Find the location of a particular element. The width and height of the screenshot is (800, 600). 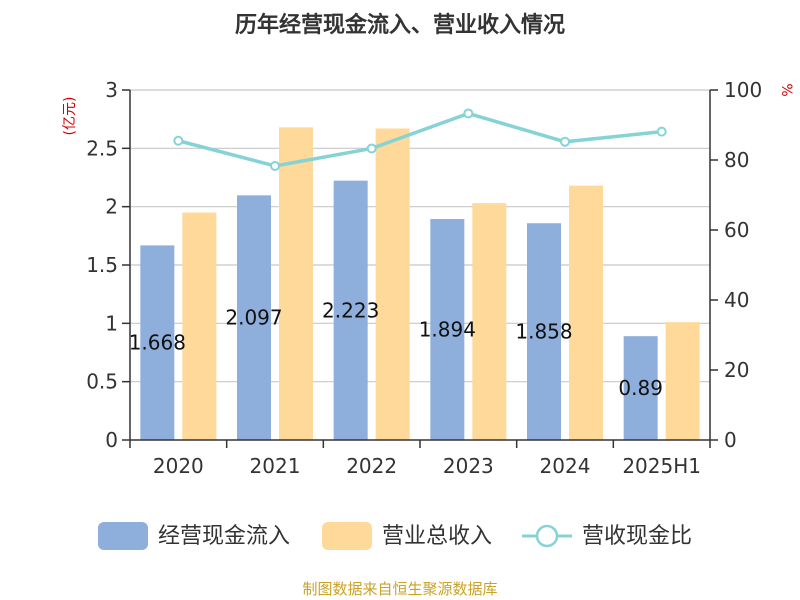

bar-cash-inflow-2024 is located at coordinates (544, 331).